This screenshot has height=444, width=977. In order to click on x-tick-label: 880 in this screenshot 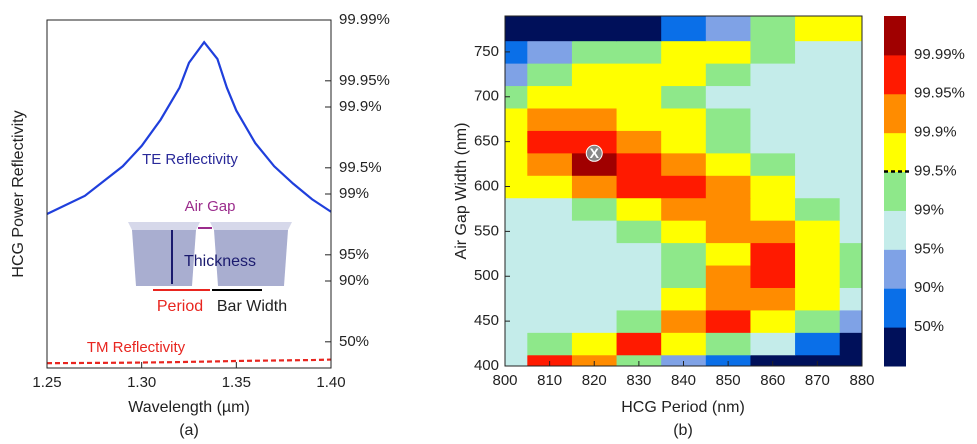, I will do `click(861, 380)`.